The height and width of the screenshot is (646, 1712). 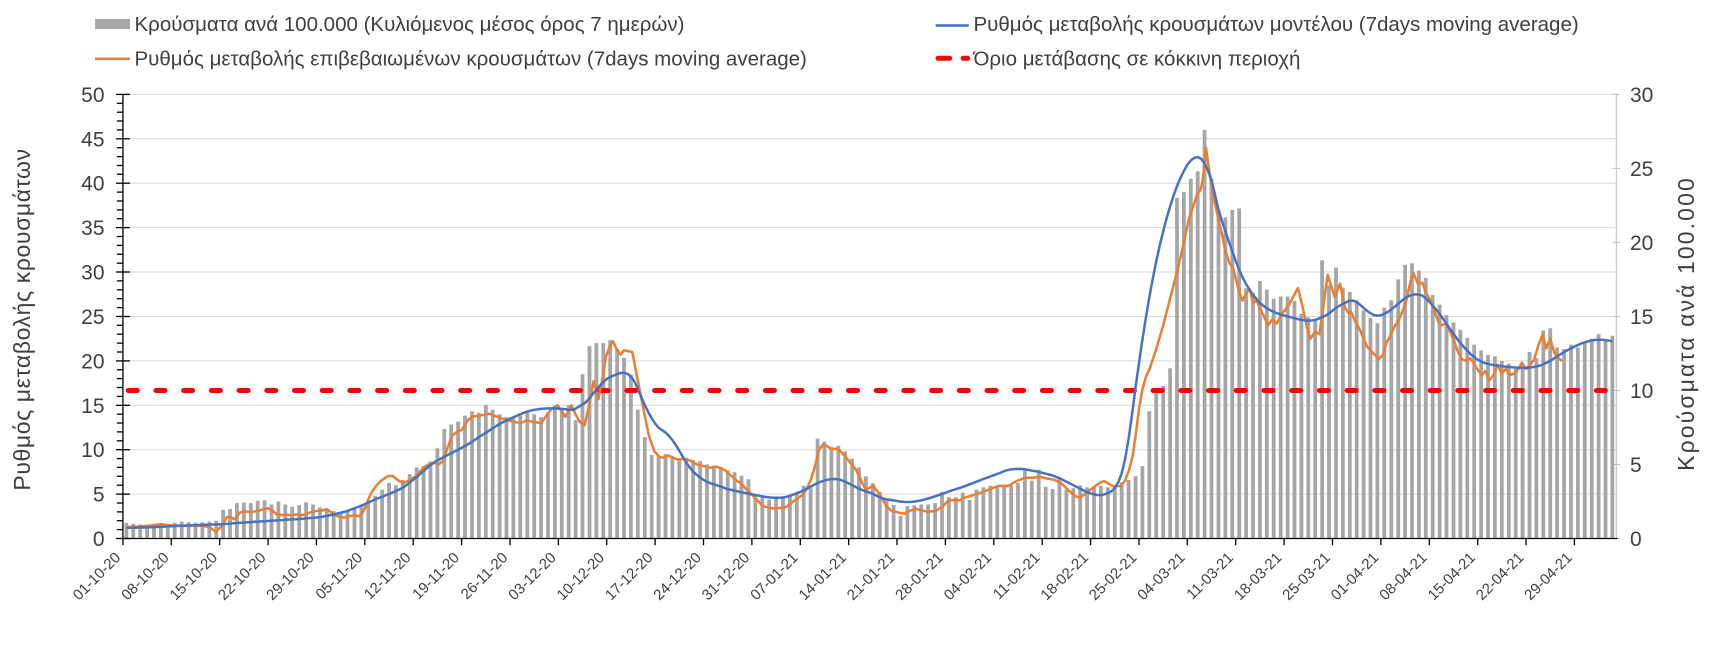 What do you see at coordinates (92, 95) in the screenshot?
I see `svg-text: 50` at bounding box center [92, 95].